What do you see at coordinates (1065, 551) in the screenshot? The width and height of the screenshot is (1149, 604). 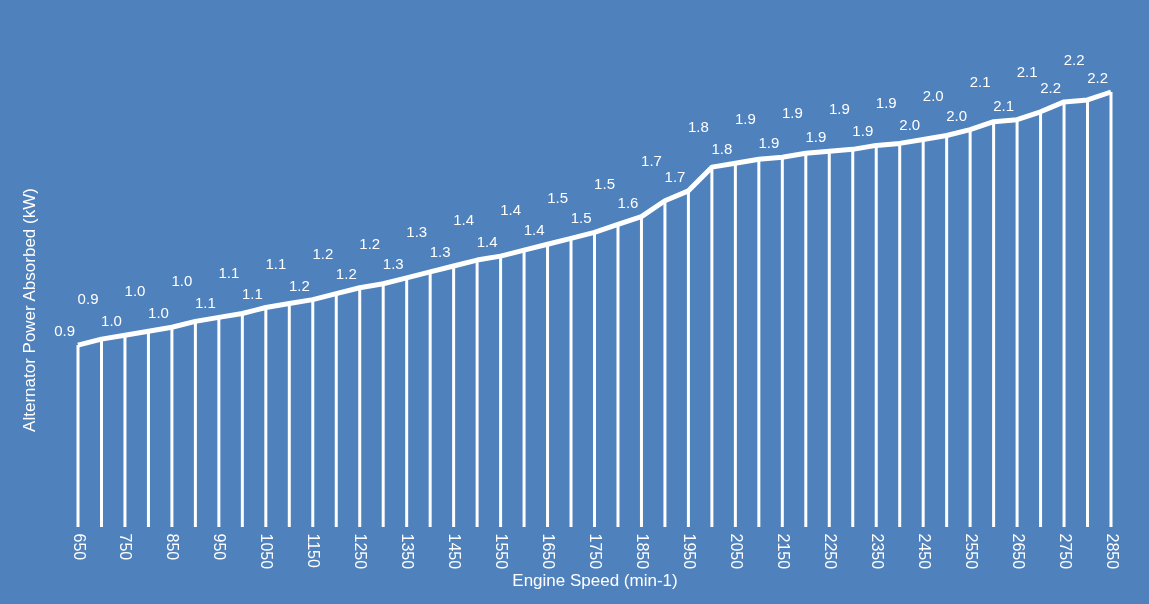 I see `x-tick-label: 2750` at bounding box center [1065, 551].